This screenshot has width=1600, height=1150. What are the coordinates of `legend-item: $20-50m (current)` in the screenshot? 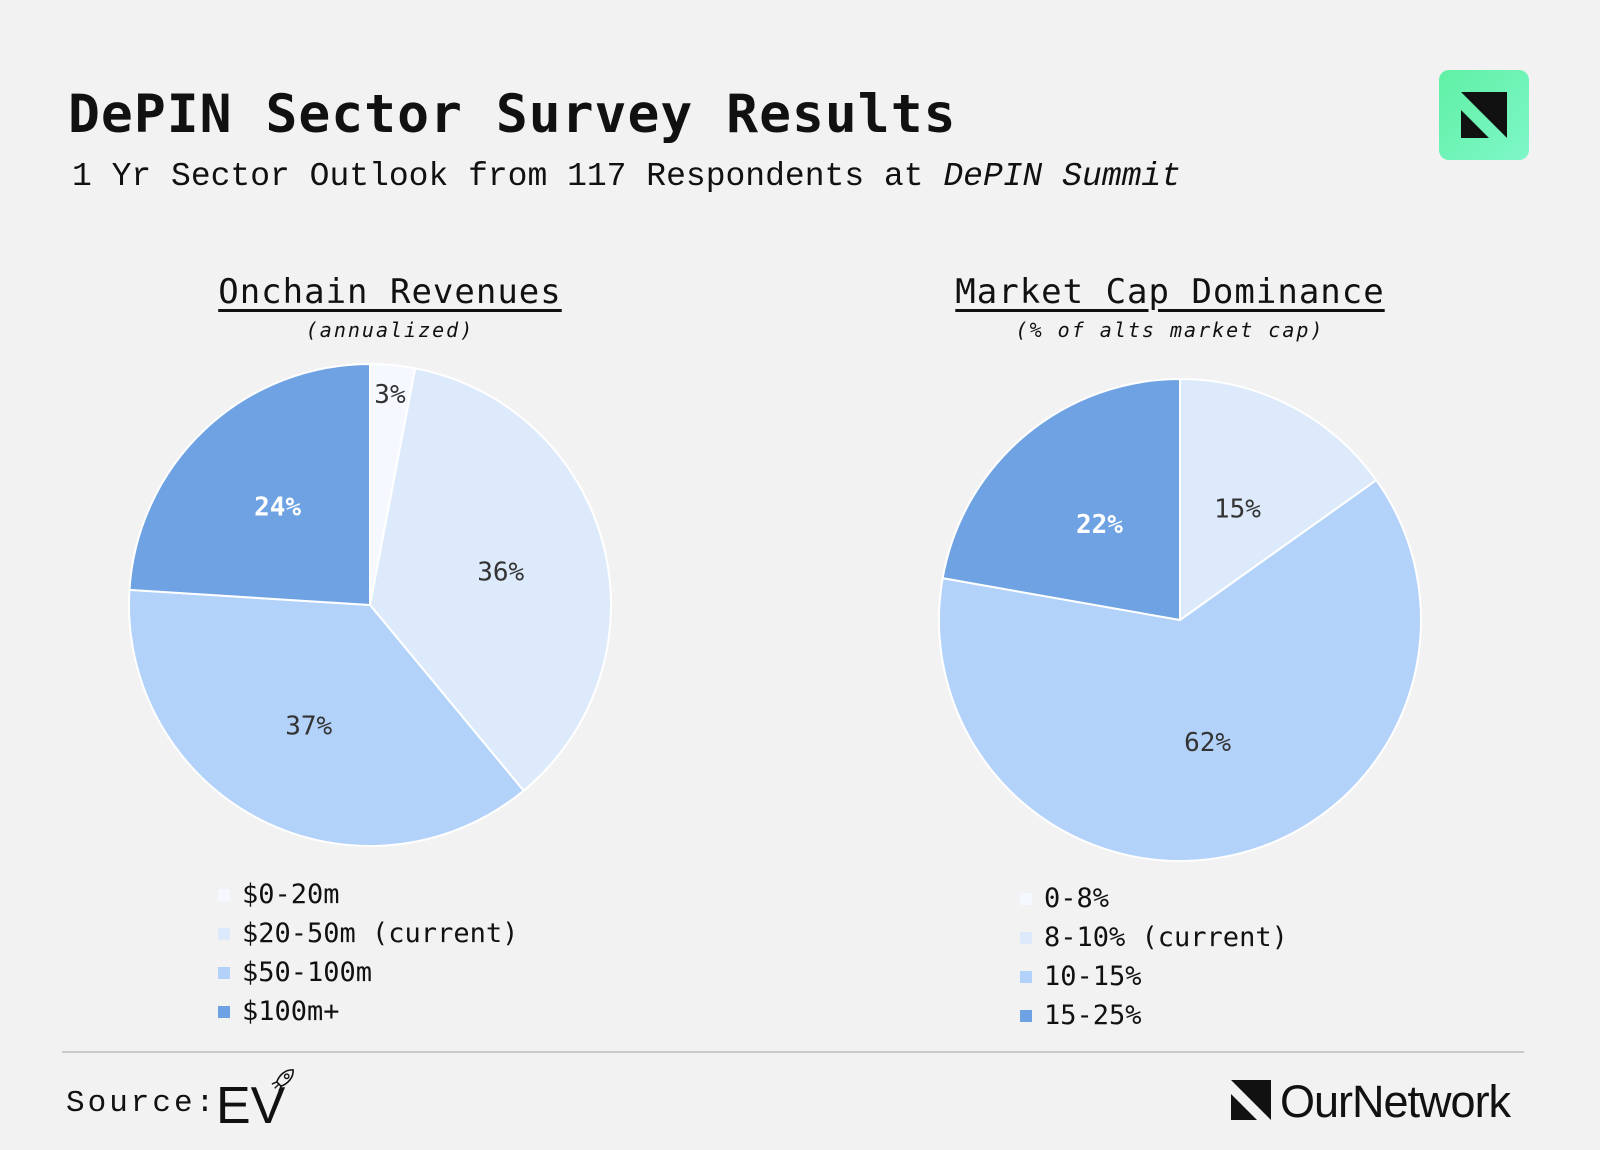 It's located at (368, 933).